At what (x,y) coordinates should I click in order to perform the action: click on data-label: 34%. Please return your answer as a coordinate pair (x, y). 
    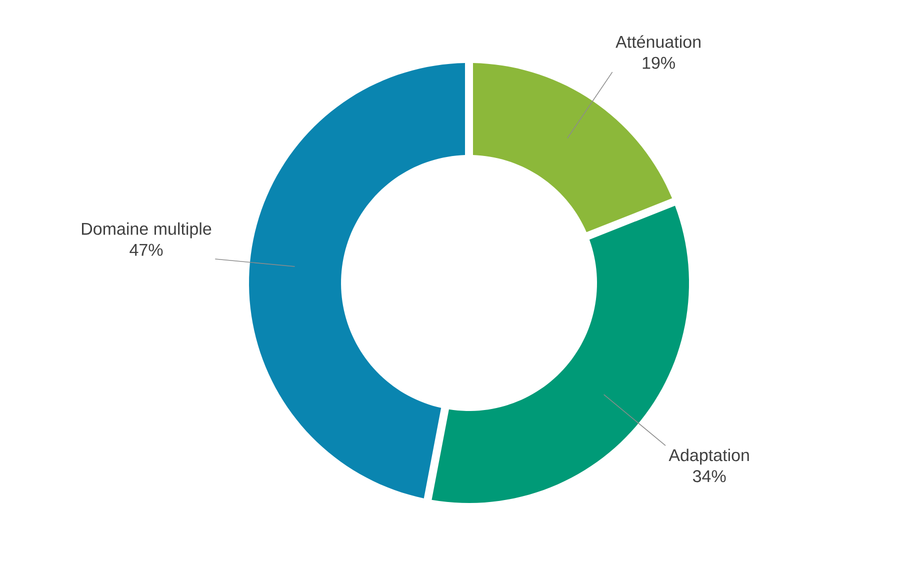
    Looking at the image, I should click on (709, 476).